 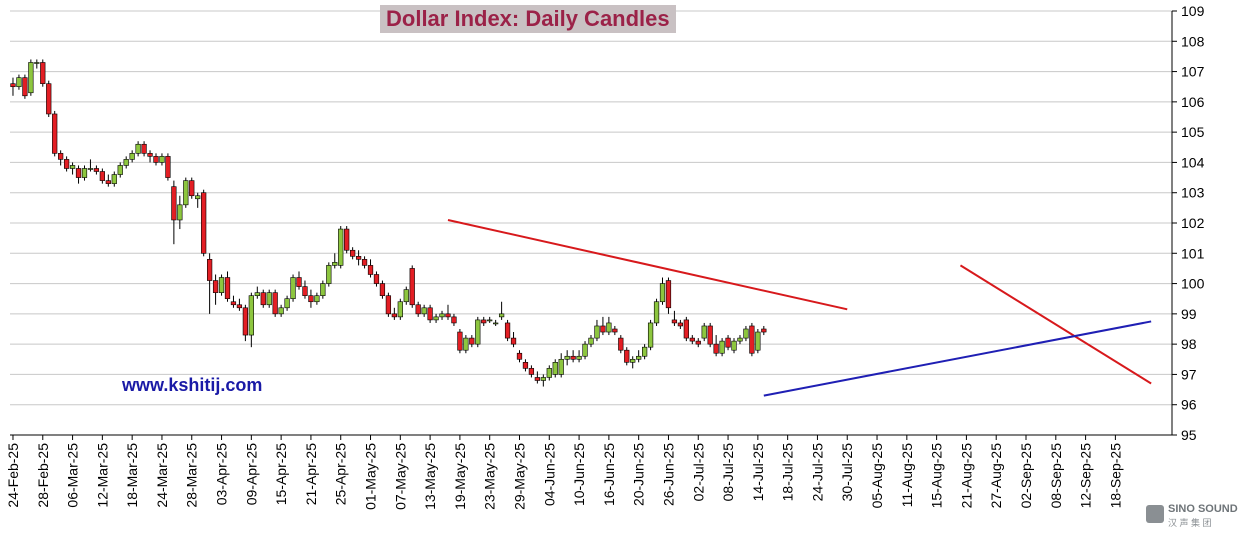 What do you see at coordinates (192, 475) in the screenshot?
I see `x-tick-label: 28-Mar-25` at bounding box center [192, 475].